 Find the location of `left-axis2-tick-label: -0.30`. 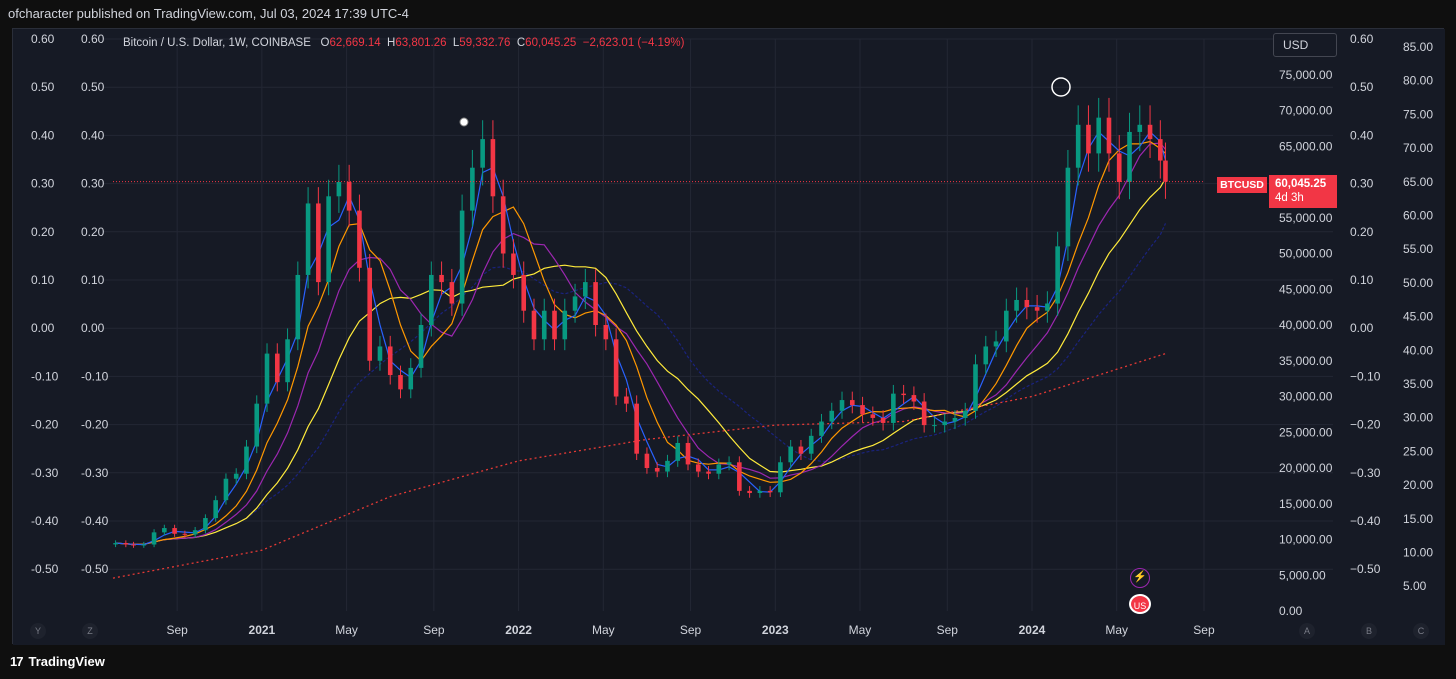

left-axis2-tick-label: -0.30 is located at coordinates (95, 473).